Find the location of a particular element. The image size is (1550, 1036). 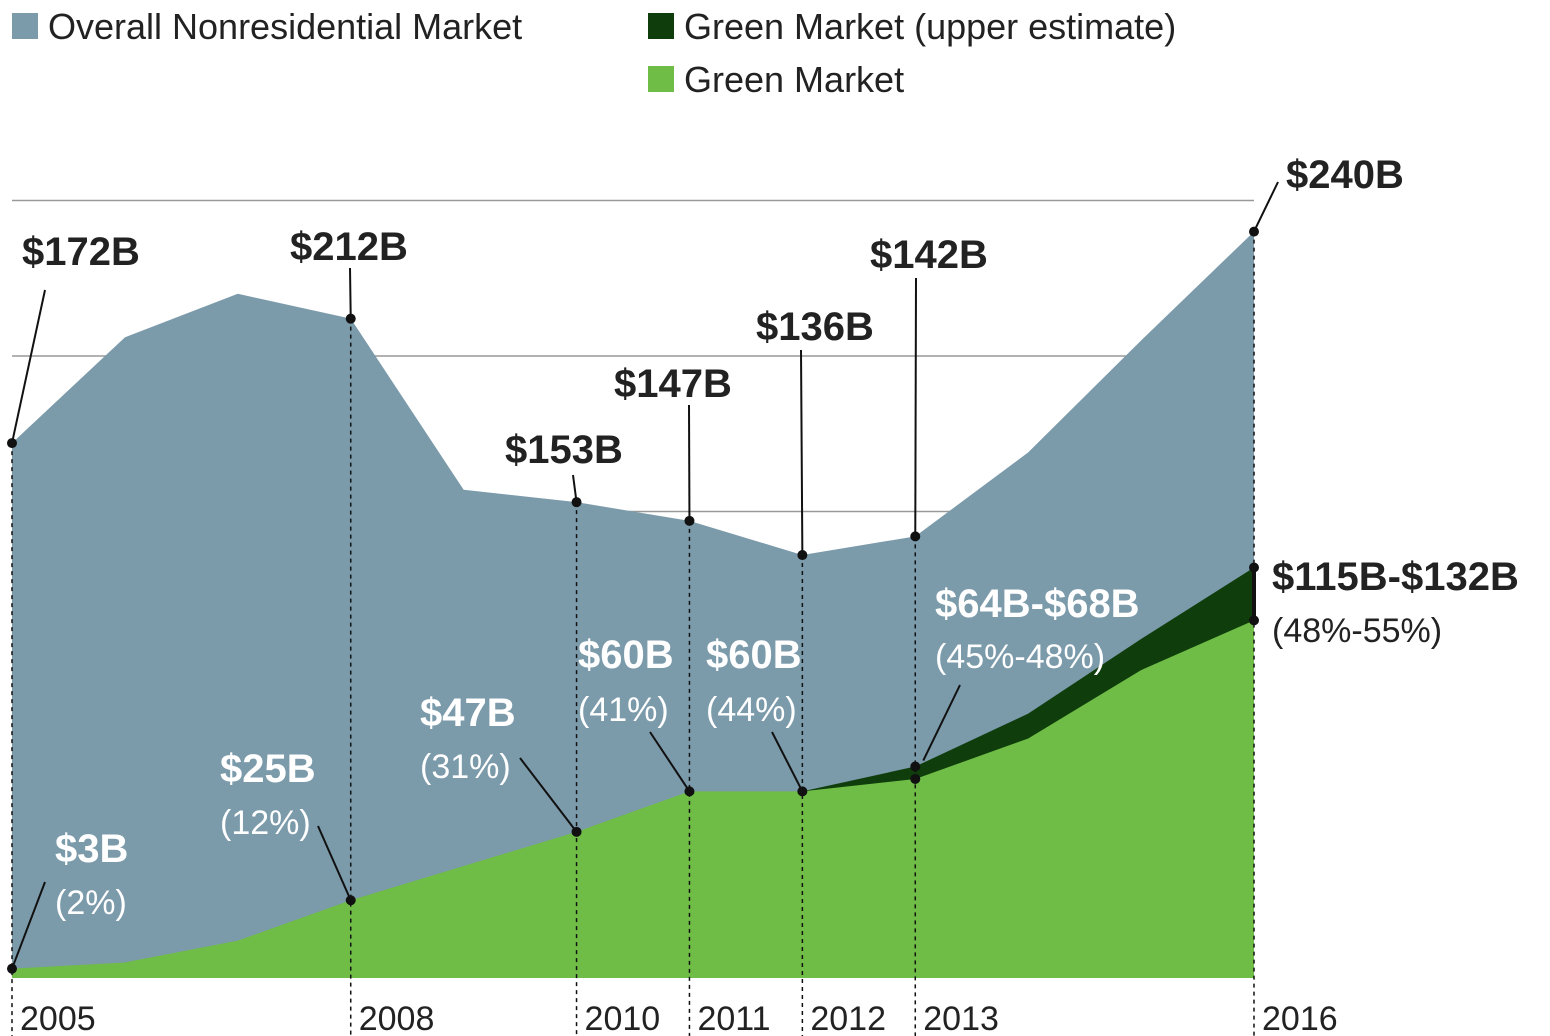

annotation: (45%-48%) is located at coordinates (1020, 657).